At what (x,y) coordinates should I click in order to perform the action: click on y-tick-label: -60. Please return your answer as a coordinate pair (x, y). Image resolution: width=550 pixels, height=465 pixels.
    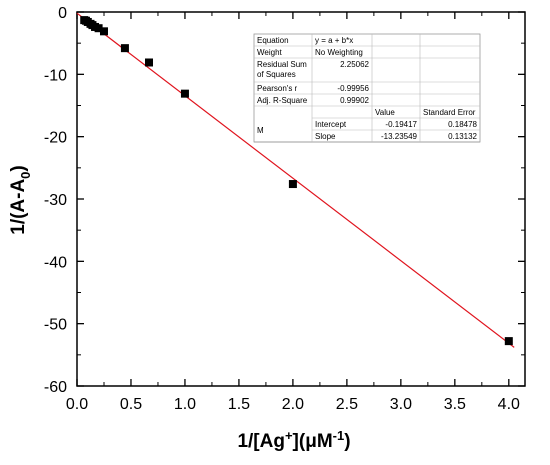
    Looking at the image, I should click on (55, 387).